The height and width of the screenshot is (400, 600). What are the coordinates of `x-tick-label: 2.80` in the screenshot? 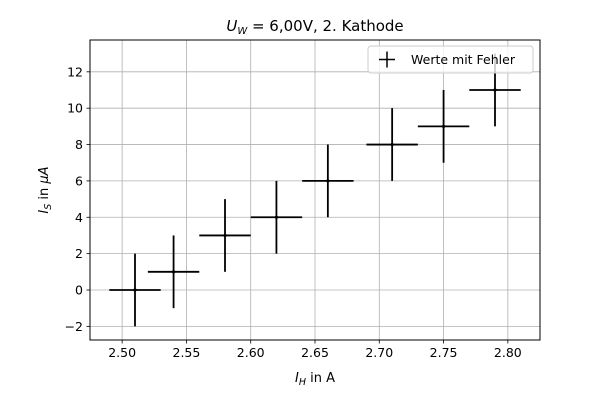 It's located at (508, 352).